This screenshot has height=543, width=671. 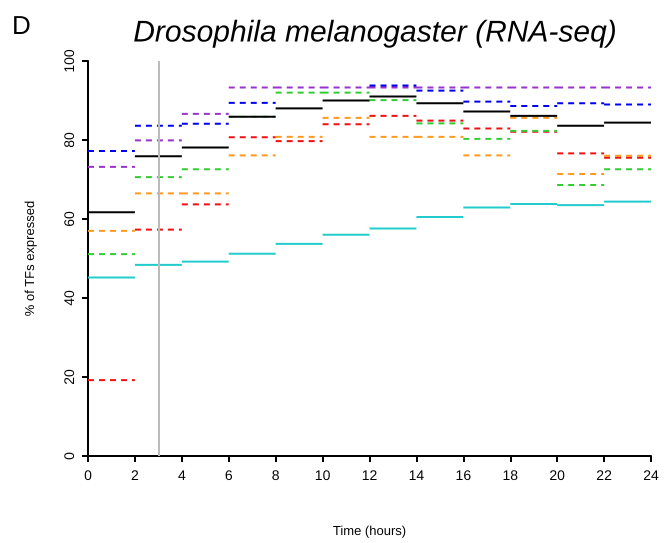 I want to click on x-axis-title: Time (hours), so click(x=369, y=530).